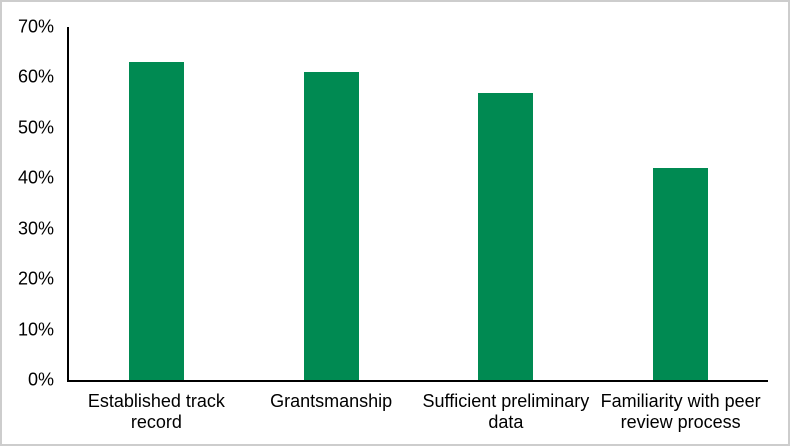 The width and height of the screenshot is (790, 446). What do you see at coordinates (417, 381) in the screenshot?
I see `x-axis-line` at bounding box center [417, 381].